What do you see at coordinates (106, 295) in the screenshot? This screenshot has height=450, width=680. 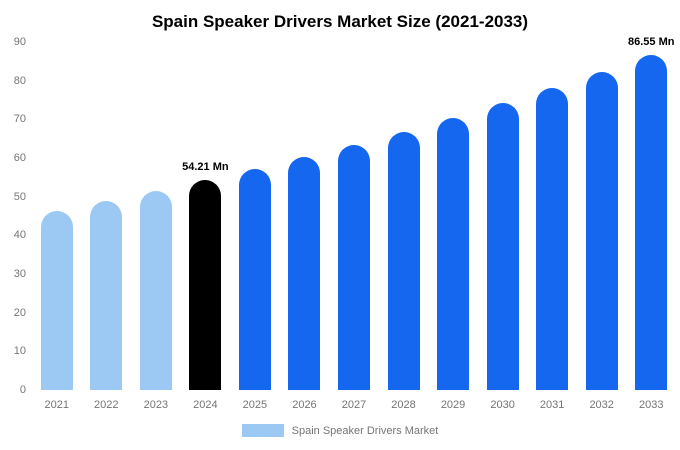 I see `bar-2022` at bounding box center [106, 295].